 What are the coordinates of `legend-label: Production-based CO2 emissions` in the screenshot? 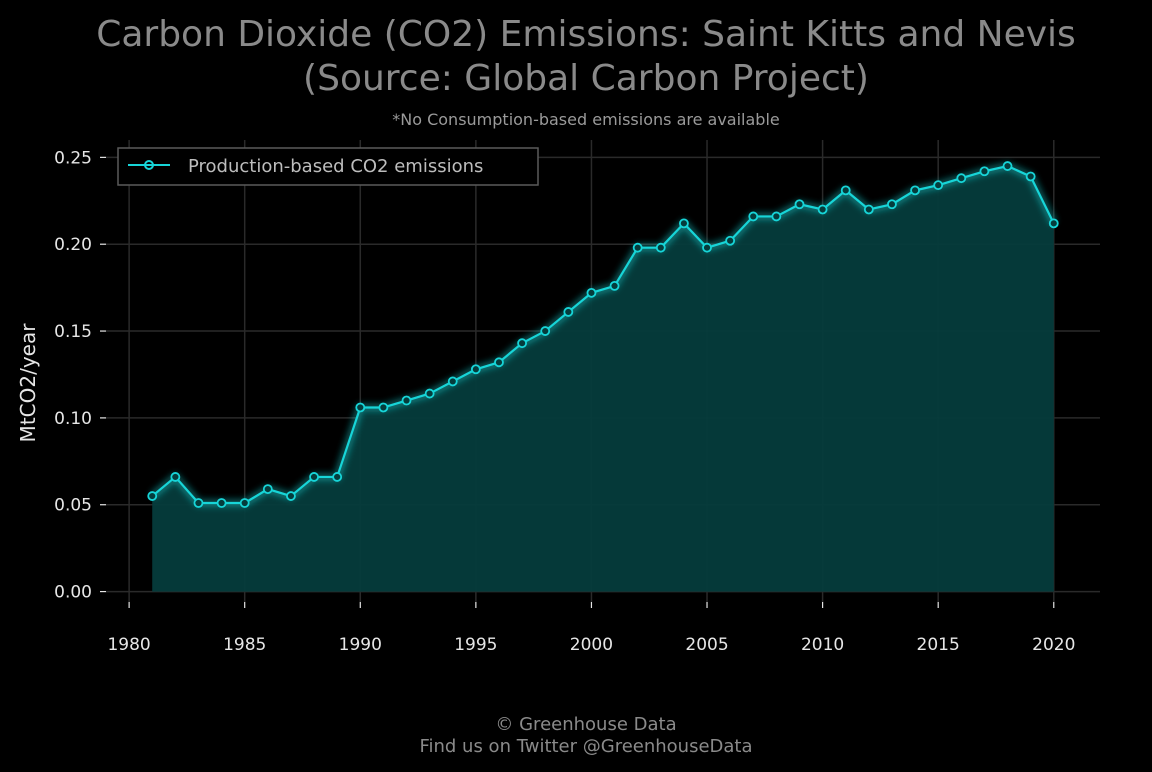 It's located at (335, 166).